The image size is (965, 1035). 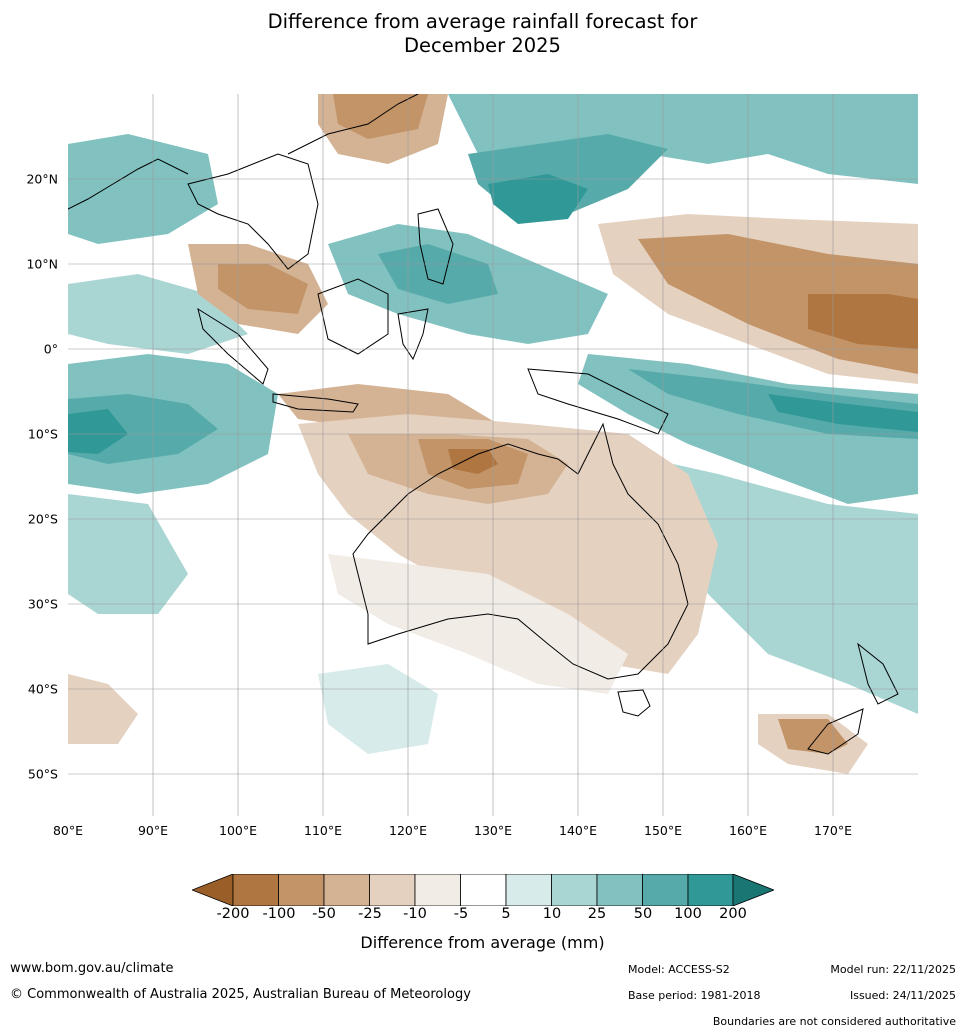 I want to click on dry-region-north-pacific-peak, so click(x=863, y=321).